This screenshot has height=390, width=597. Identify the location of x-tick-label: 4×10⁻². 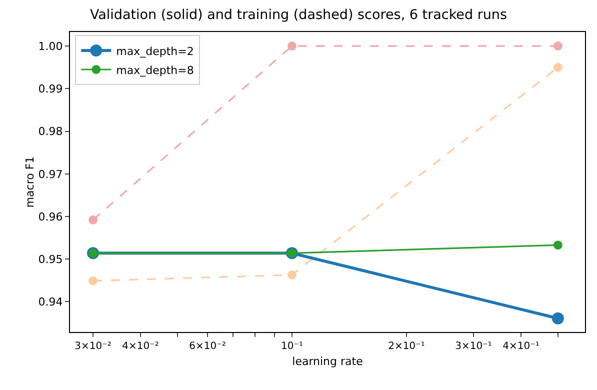
(140, 346).